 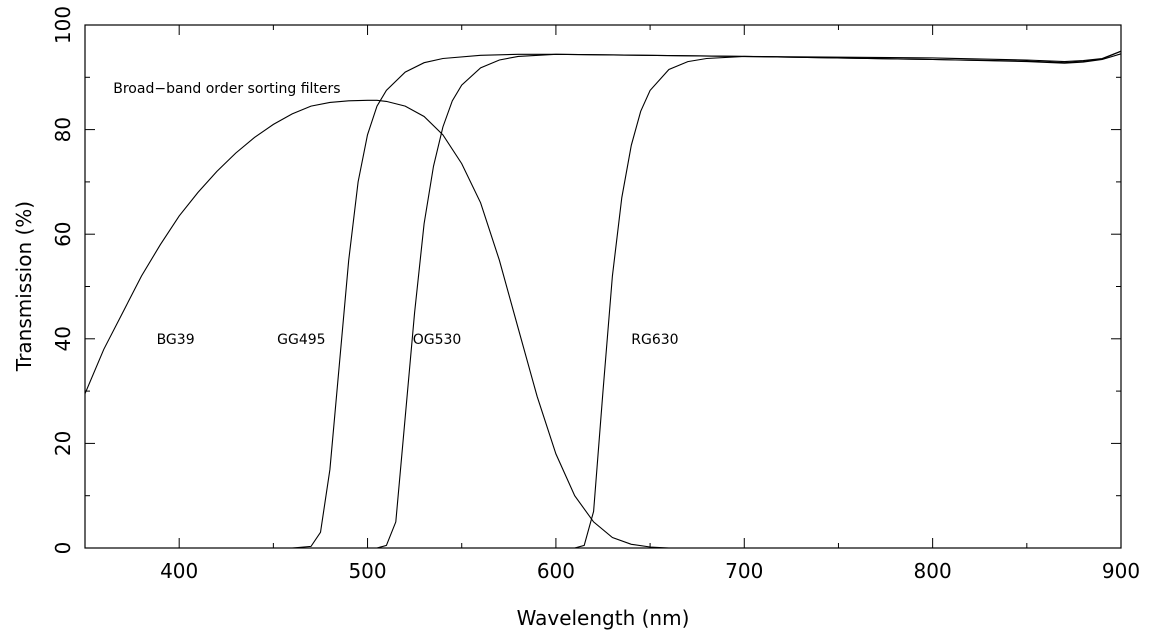 I want to click on x-tick-label-800: 800, so click(x=933, y=571).